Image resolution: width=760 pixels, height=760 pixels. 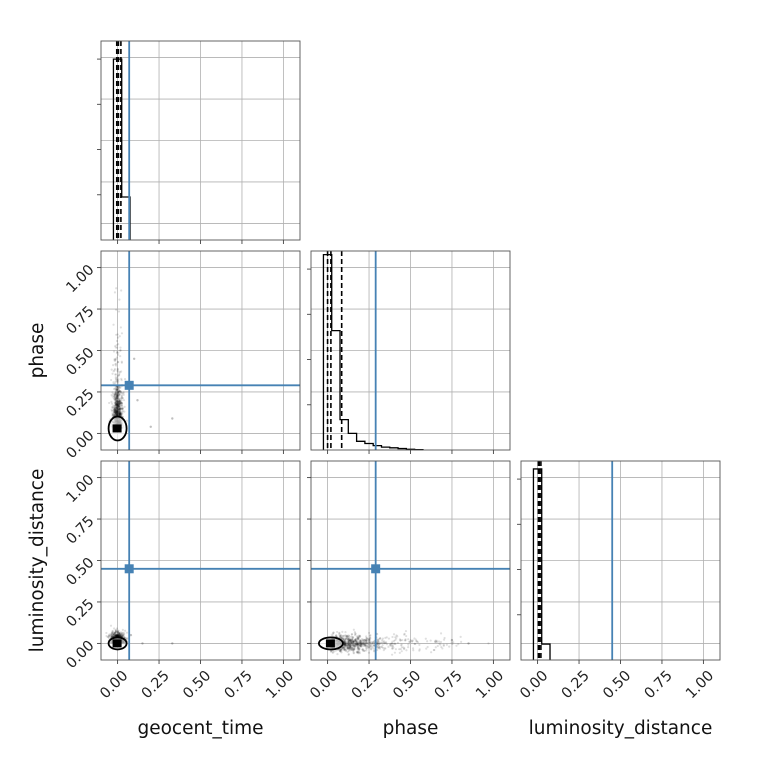 I want to click on x-tick-label: 0.00, so click(x=114, y=685).